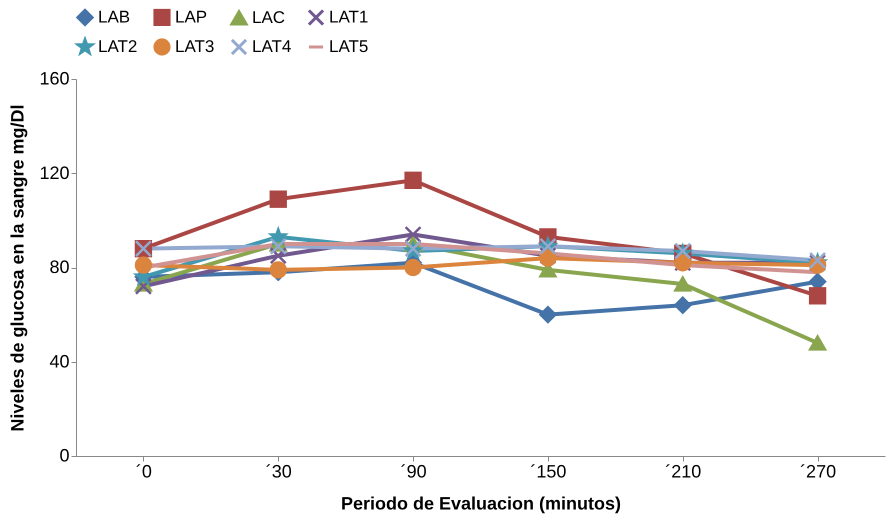 This screenshot has width=893, height=521. Describe the element at coordinates (64, 456) in the screenshot. I see `y-tick-label: 0` at that location.